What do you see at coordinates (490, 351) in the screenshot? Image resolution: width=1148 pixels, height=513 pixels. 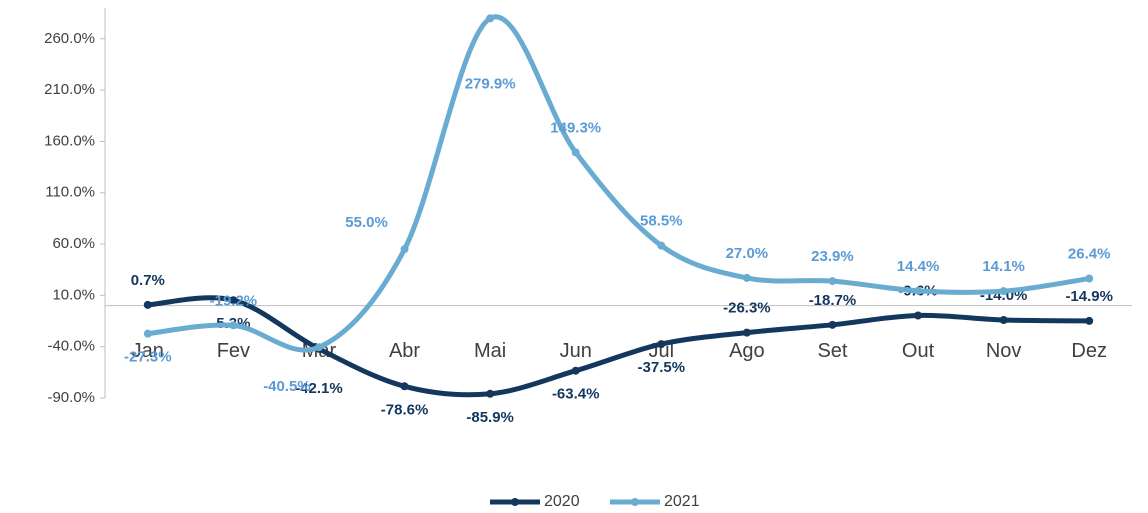 I see `x-tick-label: Mai` at bounding box center [490, 351].